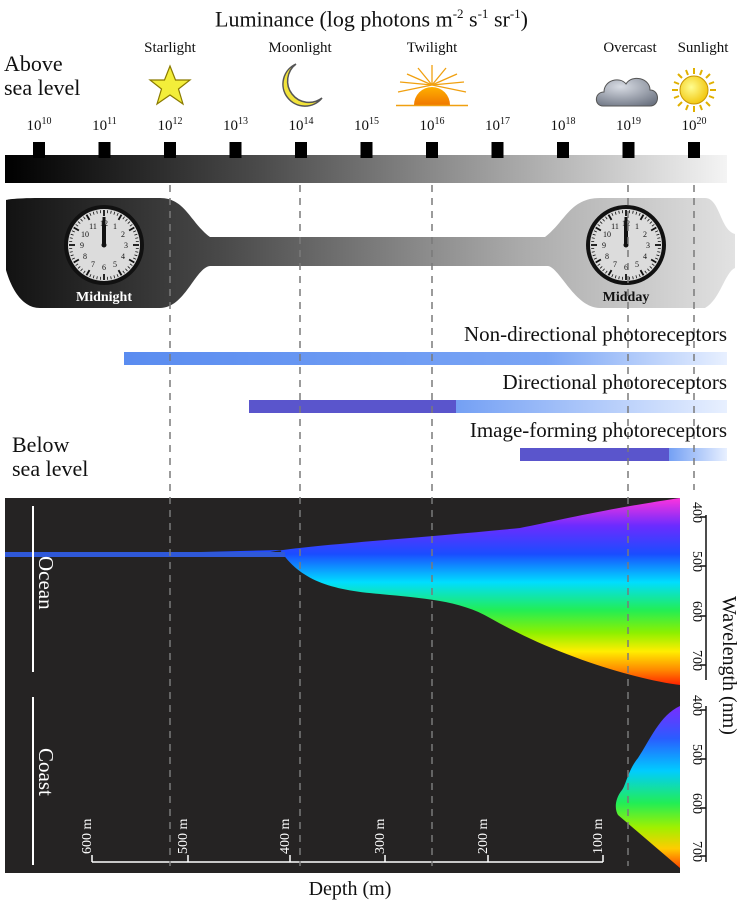  I want to click on below-sea-level-label: Below sea level, so click(50, 457).